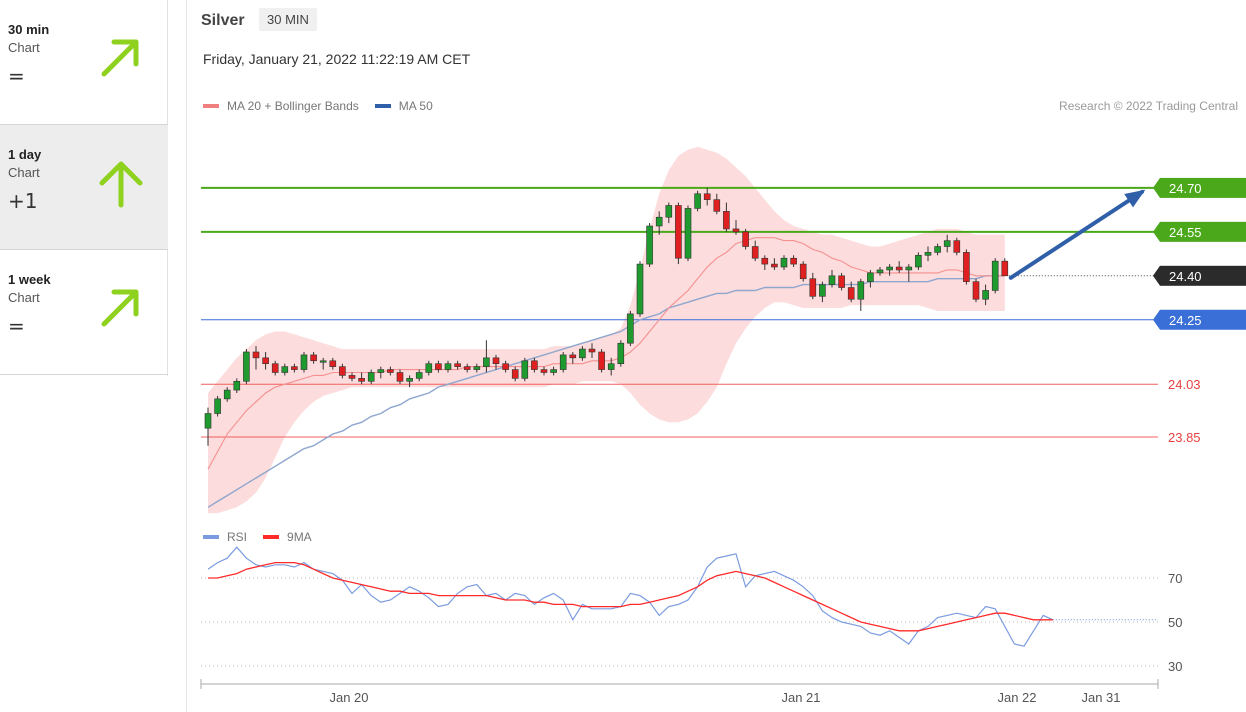 This screenshot has width=1246, height=712. What do you see at coordinates (288, 19) in the screenshot?
I see `interval-button: 30 MIN` at bounding box center [288, 19].